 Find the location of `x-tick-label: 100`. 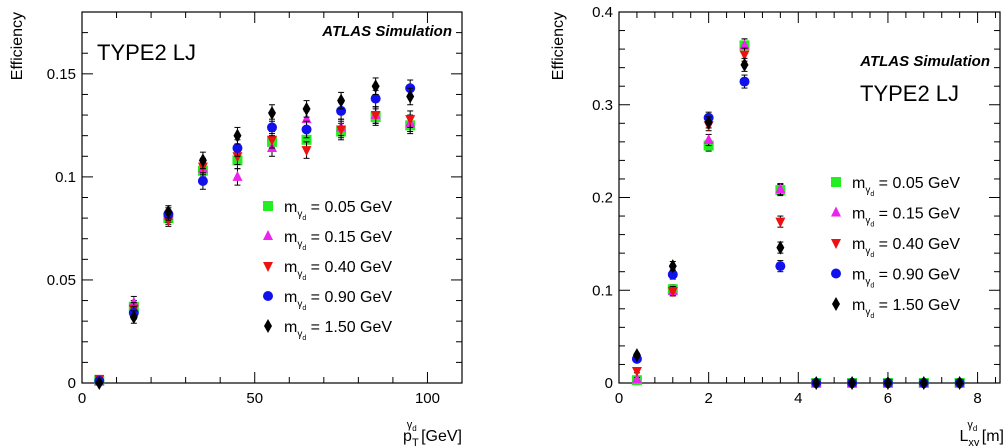

x-tick-label: 100 is located at coordinates (427, 398).